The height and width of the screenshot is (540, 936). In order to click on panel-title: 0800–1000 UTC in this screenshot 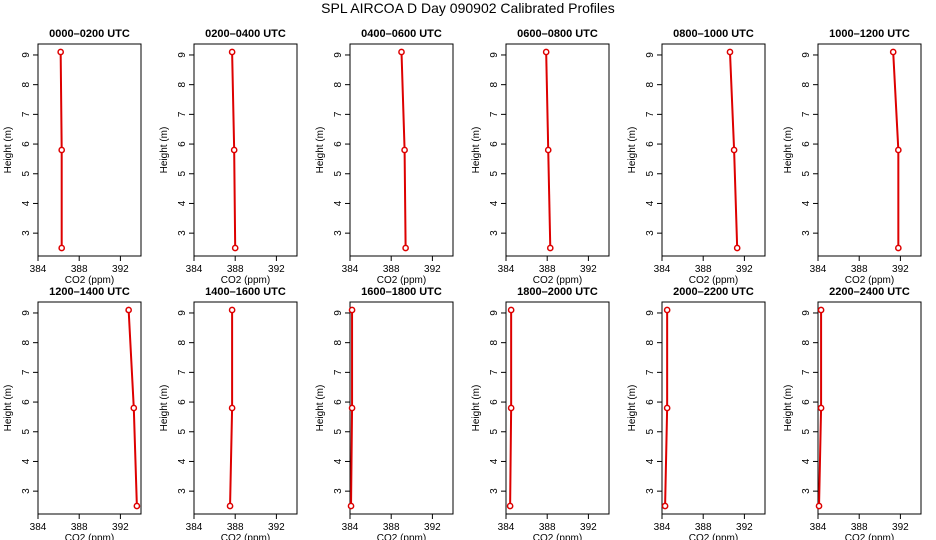, I will do `click(713, 34)`.